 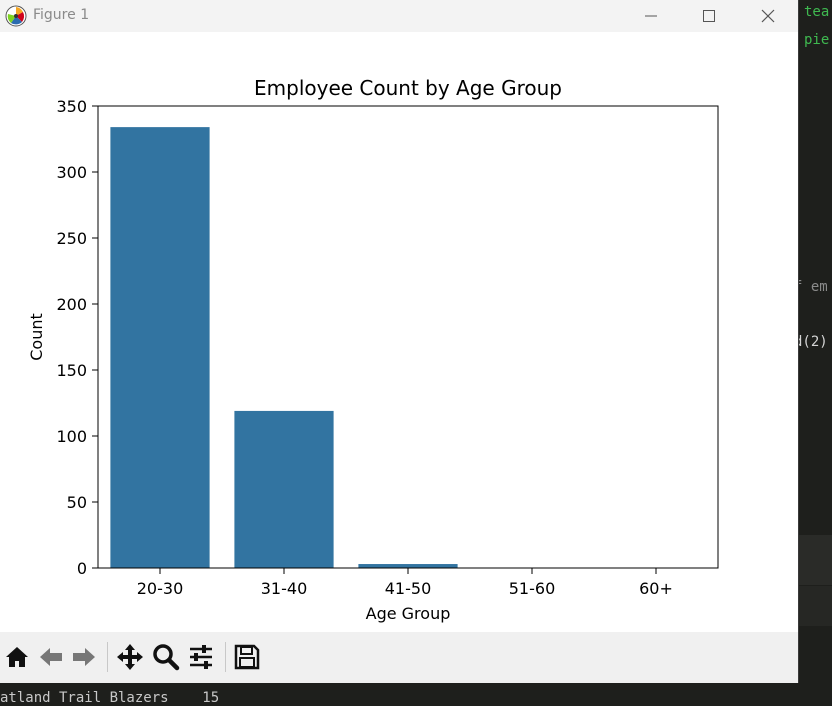 I want to click on configure-subplots-button, so click(x=201, y=657).